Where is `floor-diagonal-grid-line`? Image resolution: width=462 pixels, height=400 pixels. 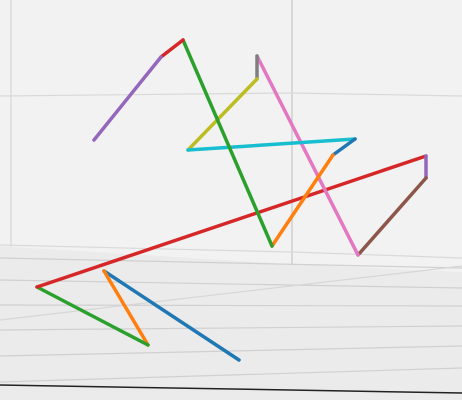 floor-diagonal-grid-line is located at coordinates (231, 293).